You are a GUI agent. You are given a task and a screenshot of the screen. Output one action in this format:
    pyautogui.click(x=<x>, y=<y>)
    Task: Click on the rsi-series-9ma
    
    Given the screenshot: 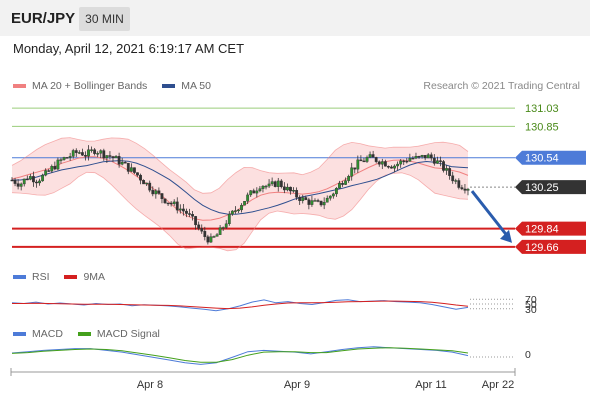 What is the action you would take?
    pyautogui.click(x=240, y=305)
    